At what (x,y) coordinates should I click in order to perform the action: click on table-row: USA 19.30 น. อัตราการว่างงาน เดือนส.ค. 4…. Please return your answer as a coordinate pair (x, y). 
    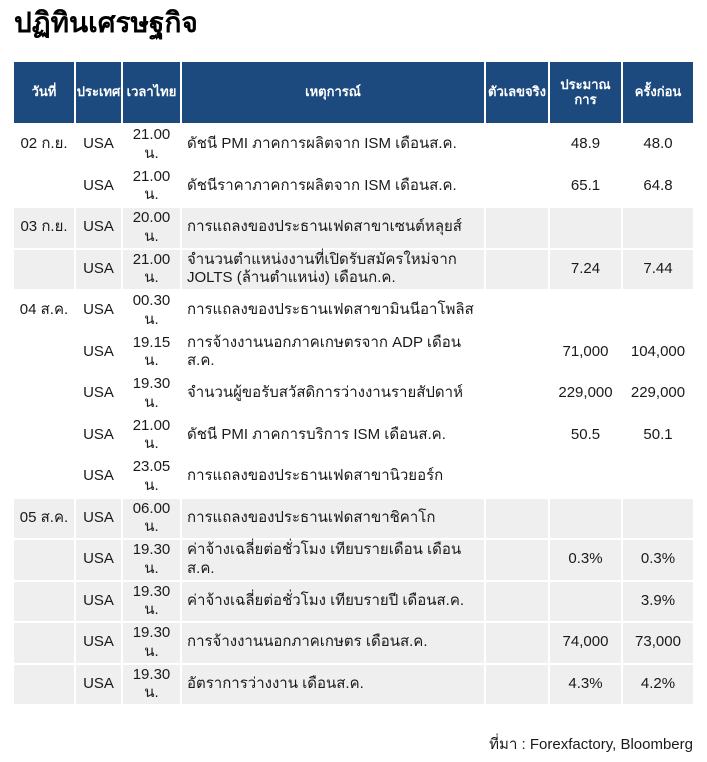
    Looking at the image, I should click on (353, 684).